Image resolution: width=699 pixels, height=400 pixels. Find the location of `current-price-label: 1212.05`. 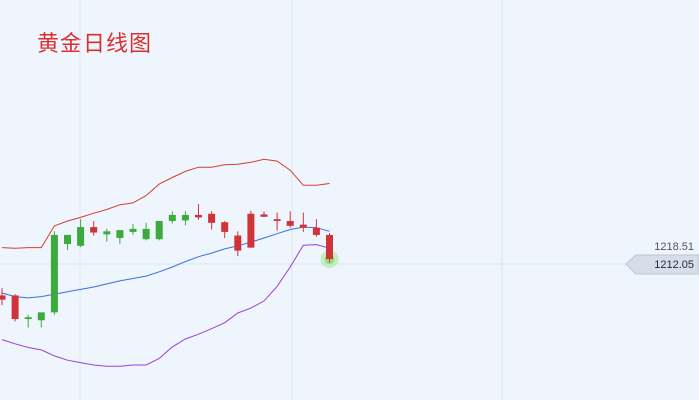

current-price-label: 1212.05 is located at coordinates (674, 265).